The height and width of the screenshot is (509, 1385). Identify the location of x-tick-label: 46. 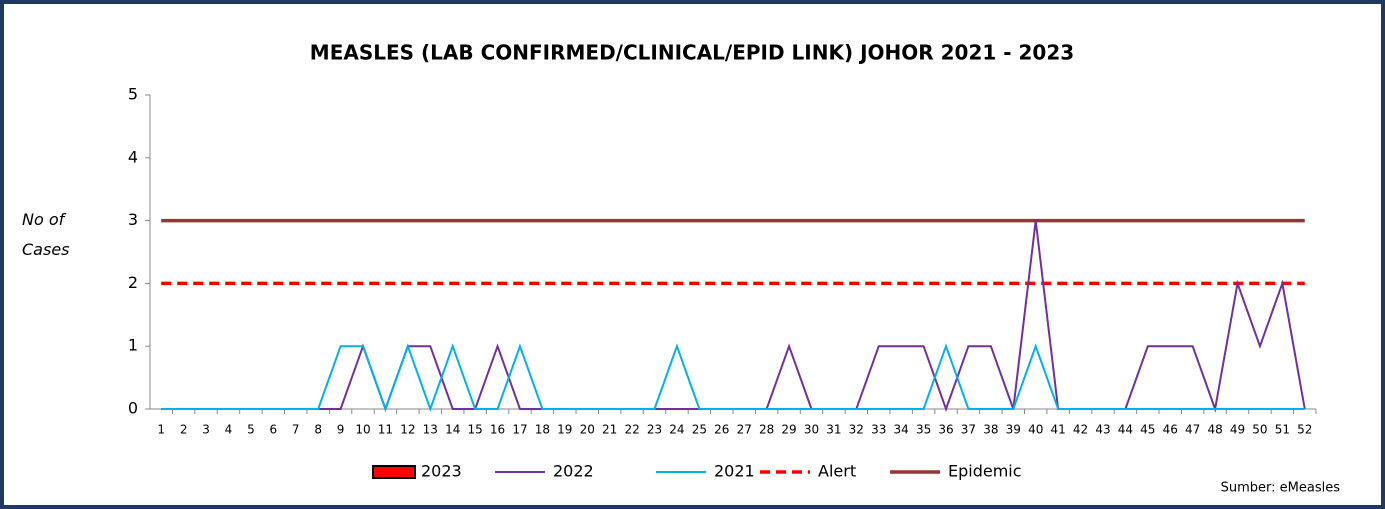
(1170, 430).